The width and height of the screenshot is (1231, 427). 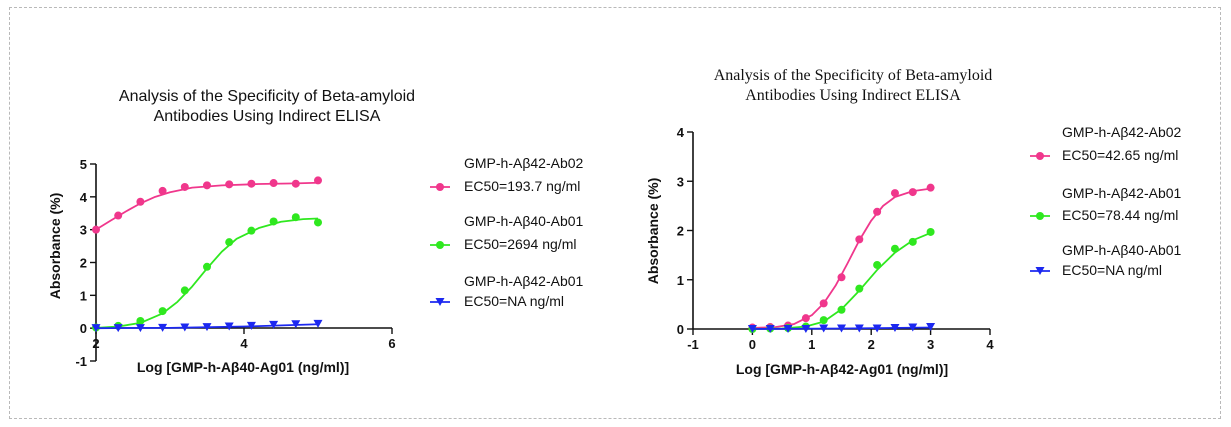 I want to click on chart1-y-tick-label: 5, so click(x=83, y=164).